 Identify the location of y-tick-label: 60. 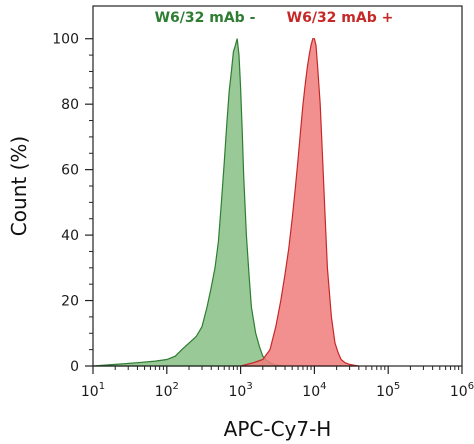
(70, 171).